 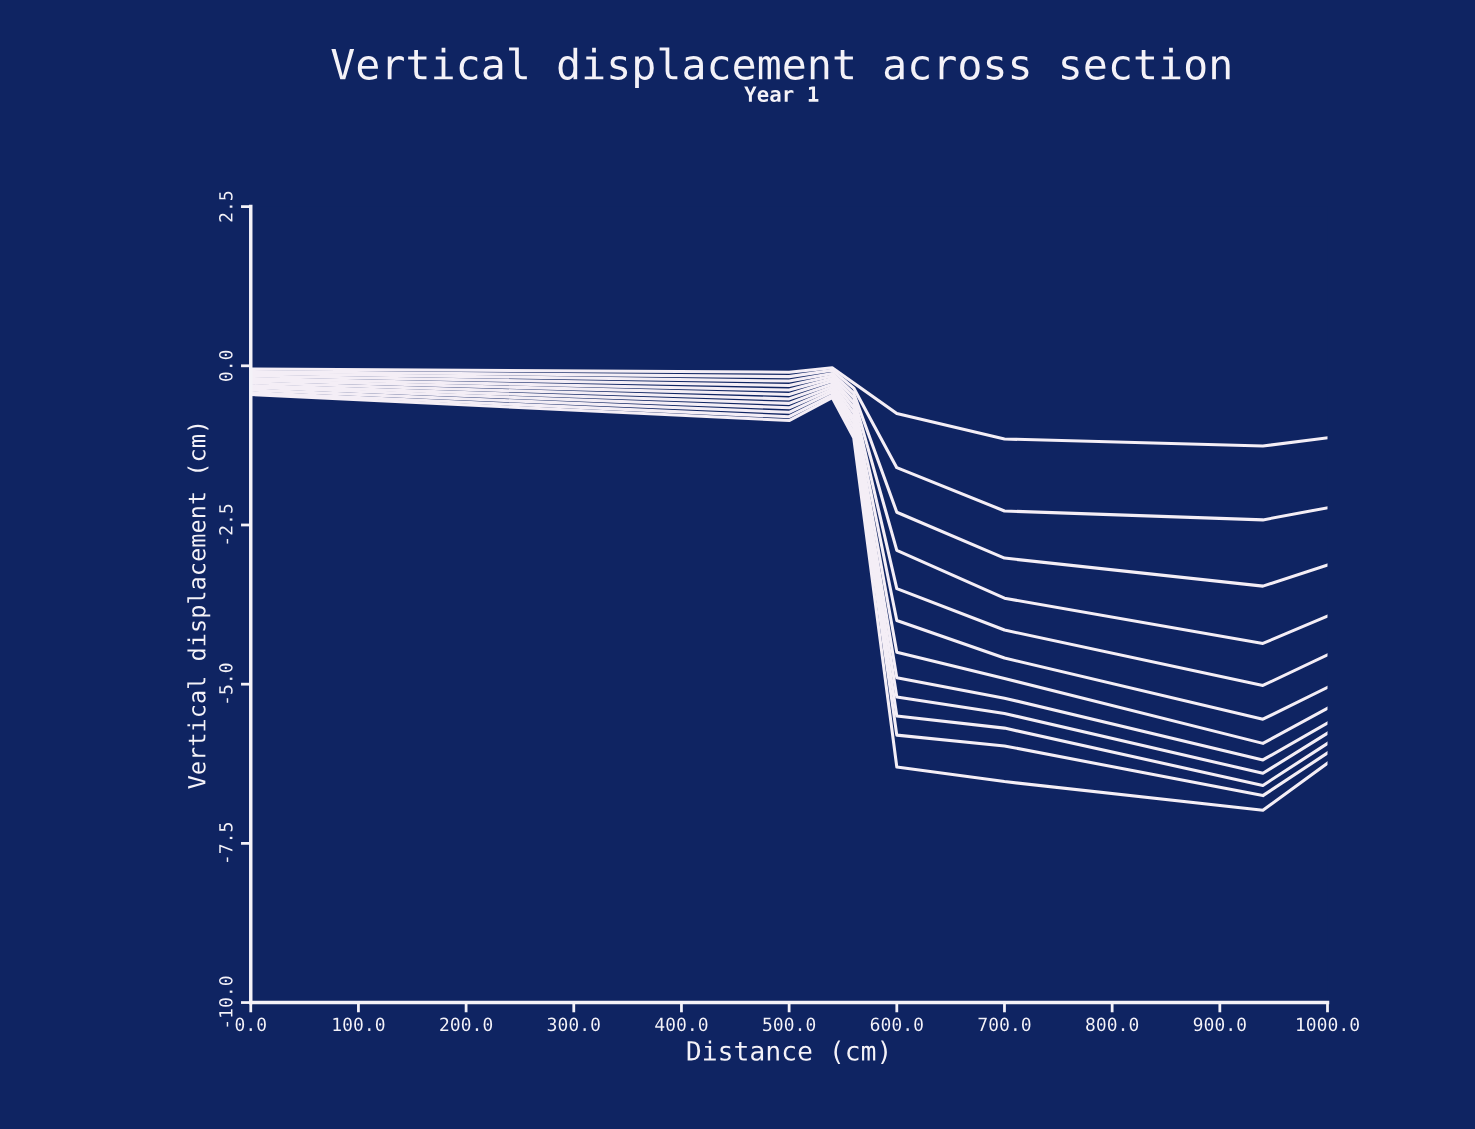 What do you see at coordinates (573, 1024) in the screenshot?
I see `x-tick-label: 300.0` at bounding box center [573, 1024].